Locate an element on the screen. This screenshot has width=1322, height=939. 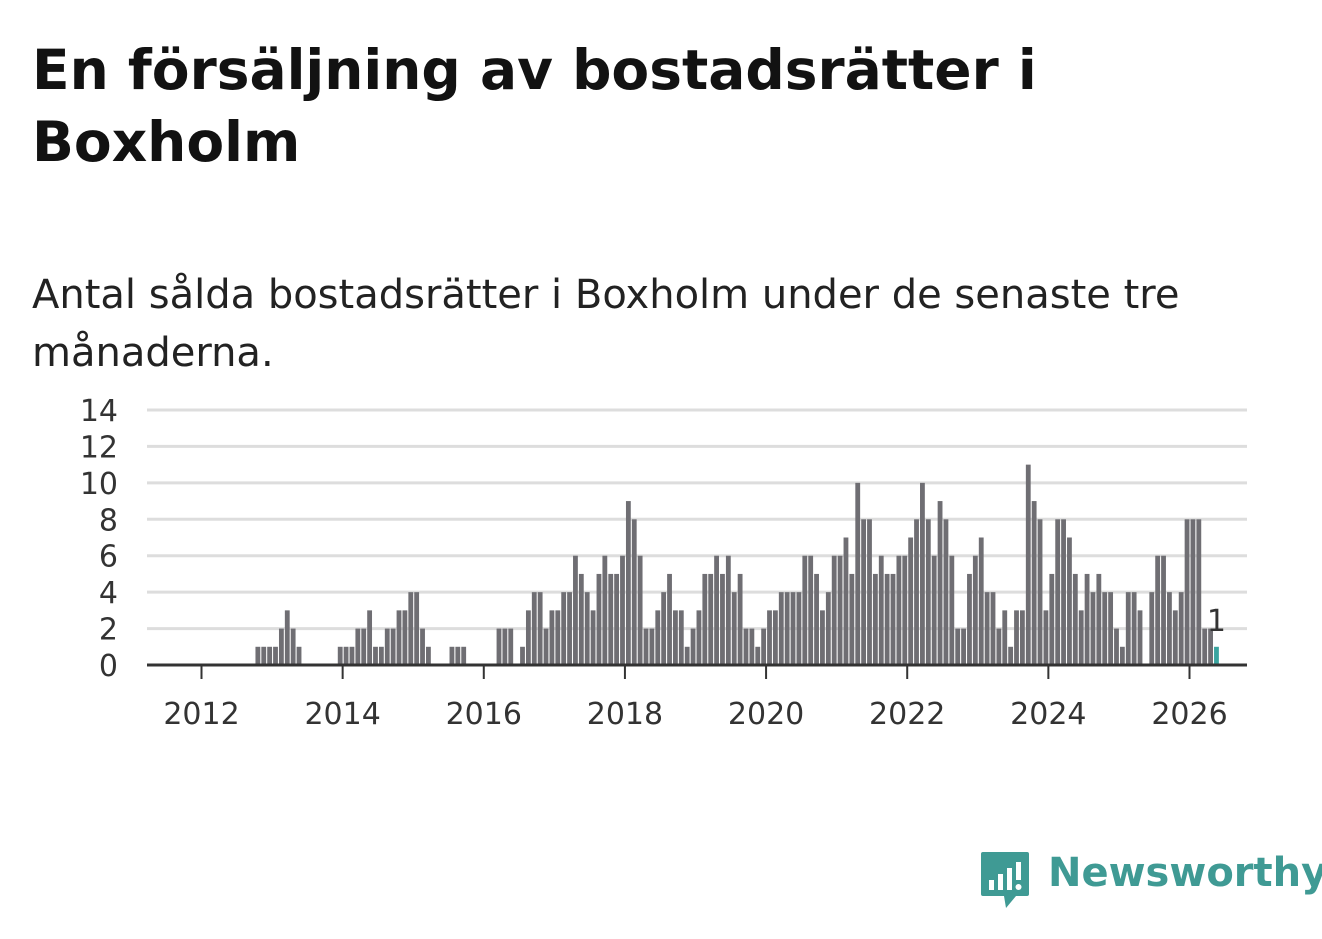
y-tick-label: 0 is located at coordinates (108, 666).